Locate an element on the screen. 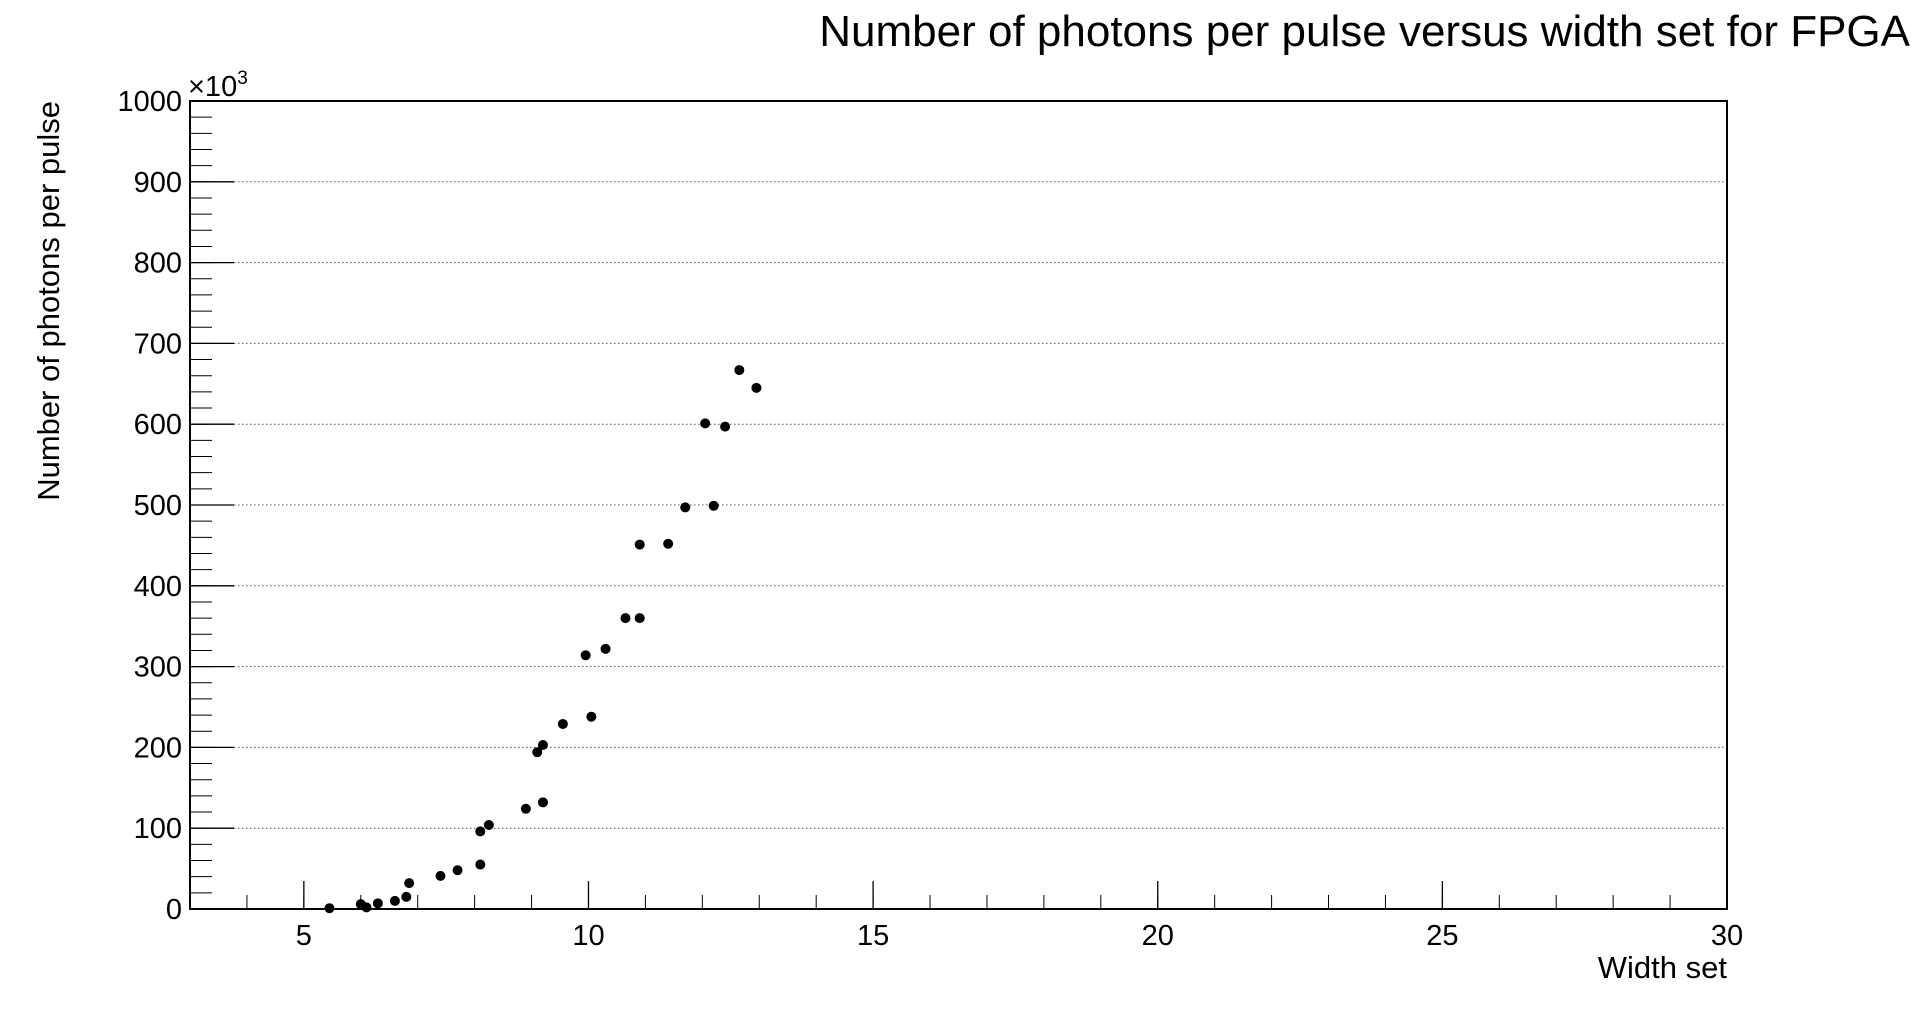 This screenshot has width=1918, height=1010. x-tick-label: 15 is located at coordinates (873, 936).